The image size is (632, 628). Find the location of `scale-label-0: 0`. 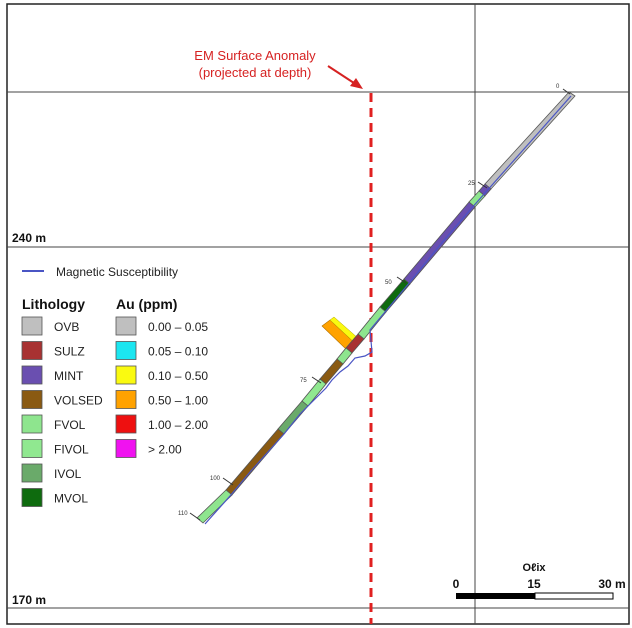

scale-label-0: 0 is located at coordinates (456, 584).